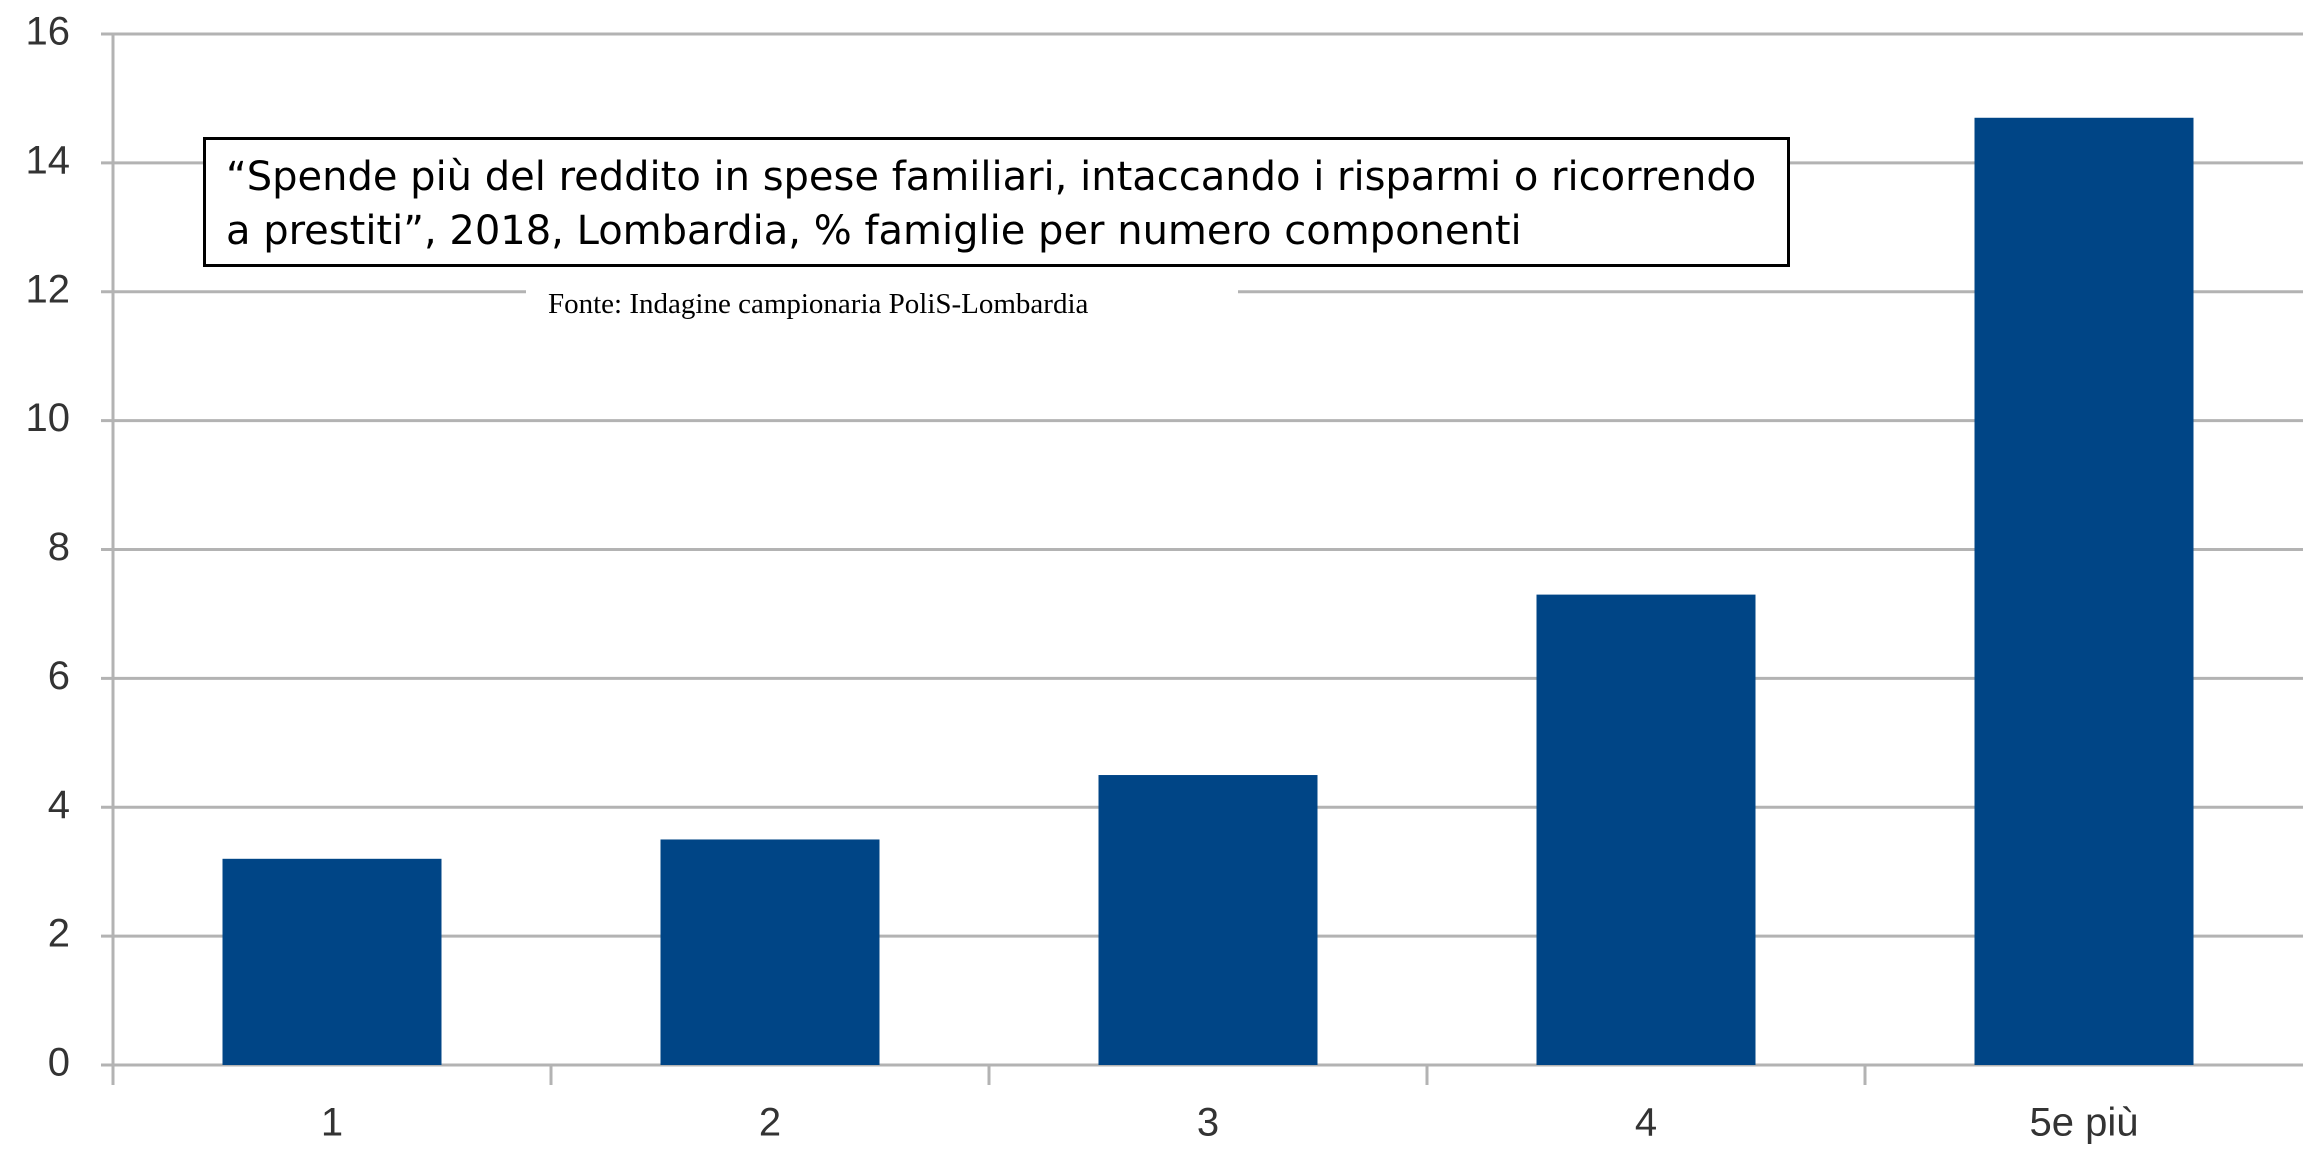 This screenshot has width=2303, height=1151. Describe the element at coordinates (1208, 1123) in the screenshot. I see `x-tick-label: 3` at that location.